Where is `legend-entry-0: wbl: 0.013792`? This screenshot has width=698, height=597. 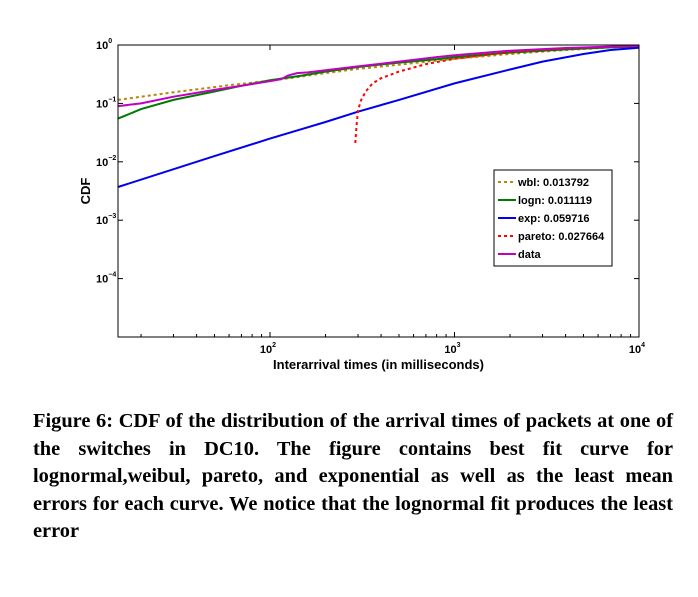
legend-entry-0: wbl: 0.013792 is located at coordinates (553, 183).